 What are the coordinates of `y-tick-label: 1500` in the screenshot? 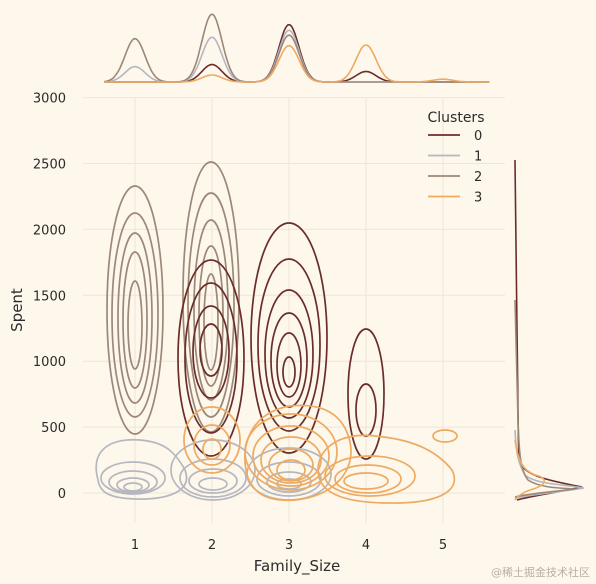 It's located at (49, 296).